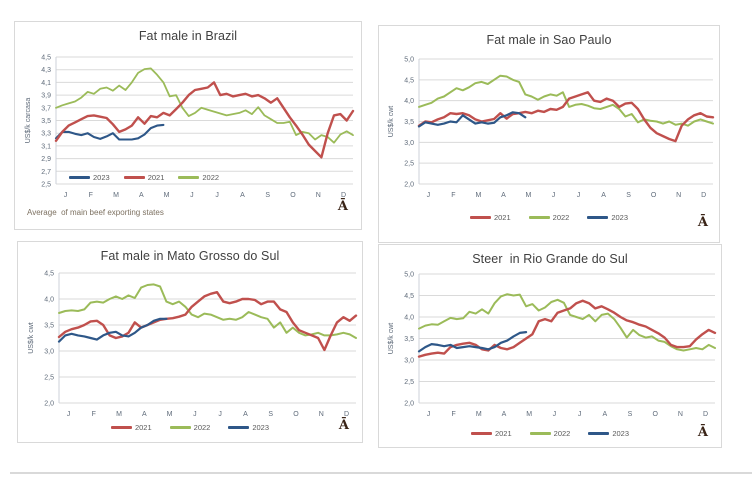  Describe the element at coordinates (46, 96) in the screenshot. I see `y-tick-label: 3,9` at that location.